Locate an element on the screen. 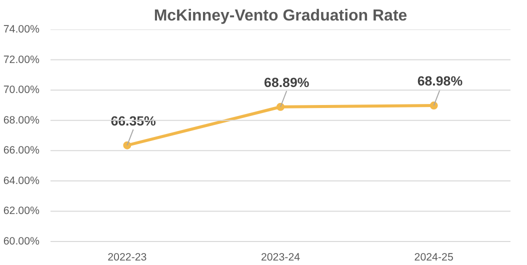 The width and height of the screenshot is (527, 265). y-tick-label: 74.00% is located at coordinates (21, 30).